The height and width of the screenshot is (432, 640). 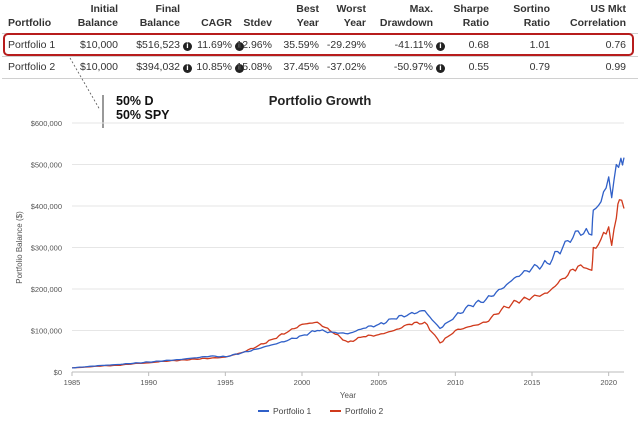 I want to click on table-cell-stdev: 12.96%, so click(x=254, y=45).